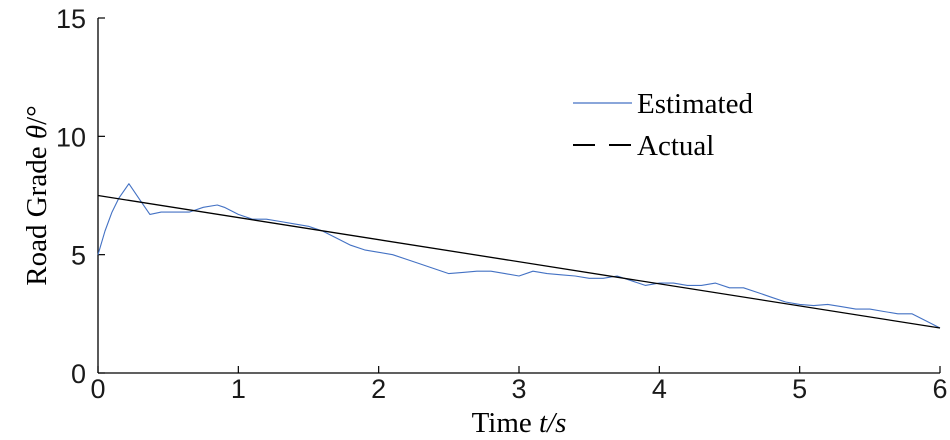 The image size is (950, 440). I want to click on legend: Estimated Actual, so click(663, 125).